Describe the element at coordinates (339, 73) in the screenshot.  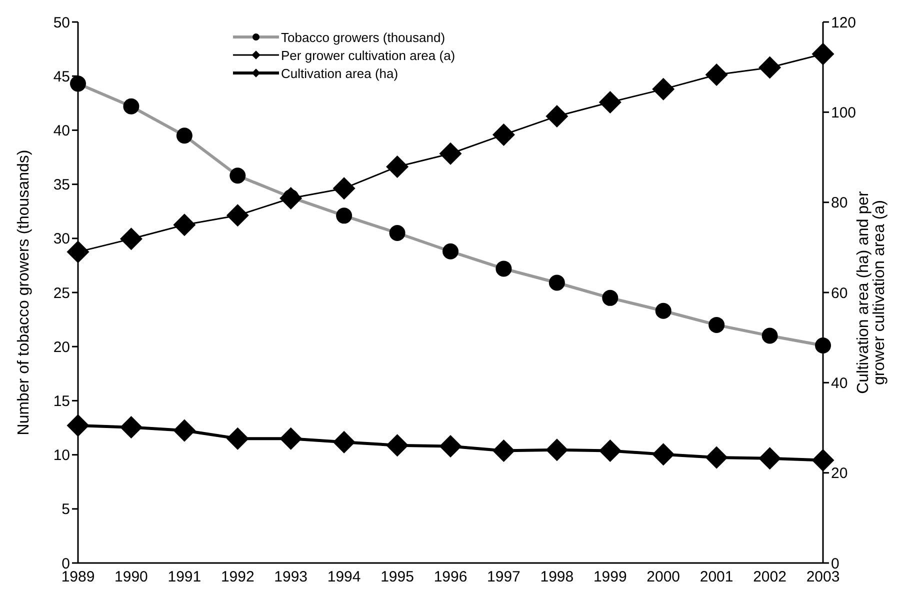
I see `legend-label: Cultivation area (ha)` at that location.